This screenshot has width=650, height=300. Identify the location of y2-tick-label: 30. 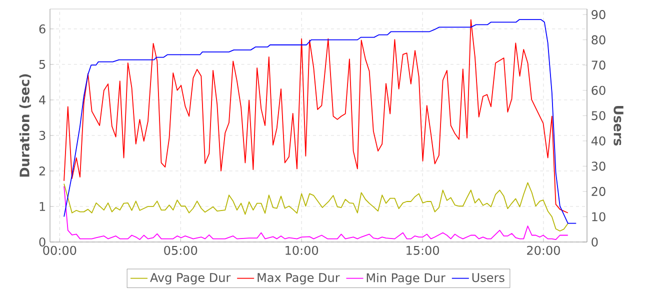
(599, 166).